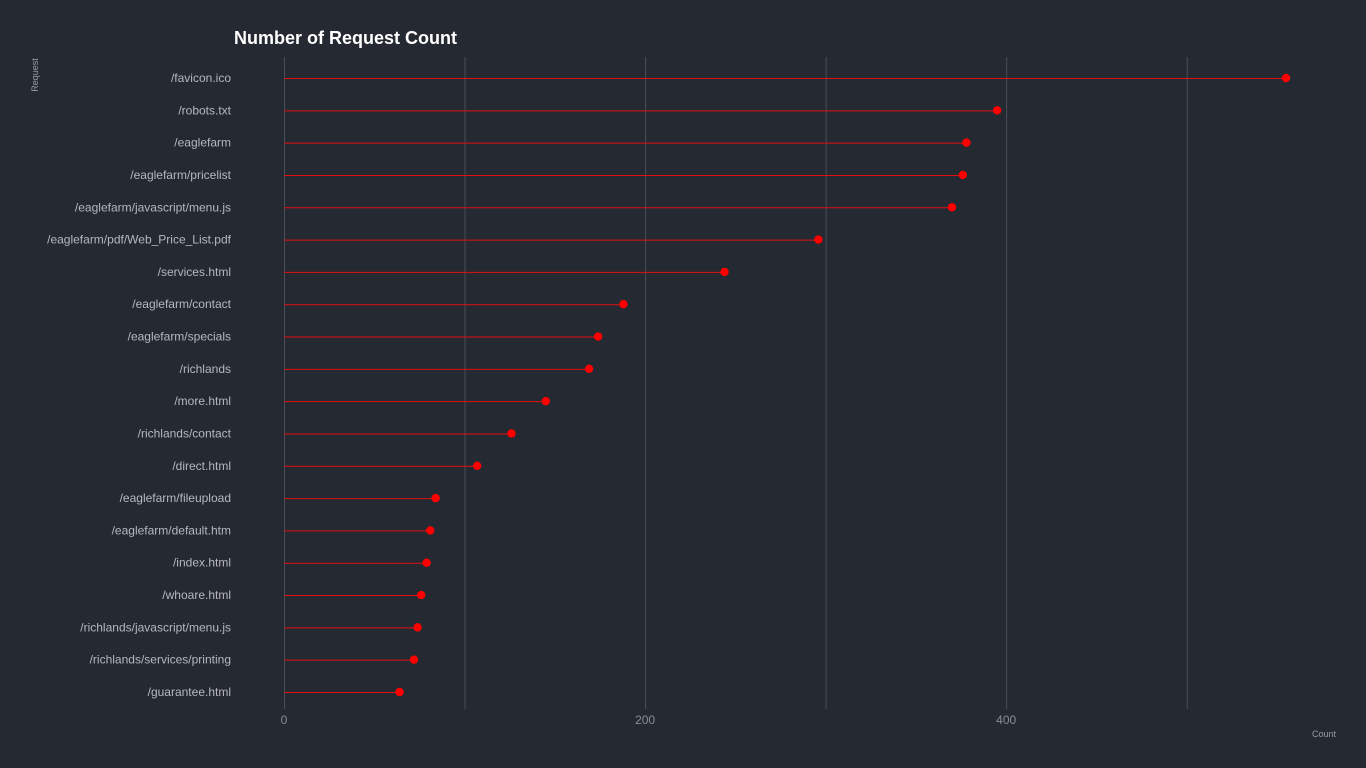 The image size is (1366, 768). What do you see at coordinates (202, 563) in the screenshot?
I see `category-label: /index.html` at bounding box center [202, 563].